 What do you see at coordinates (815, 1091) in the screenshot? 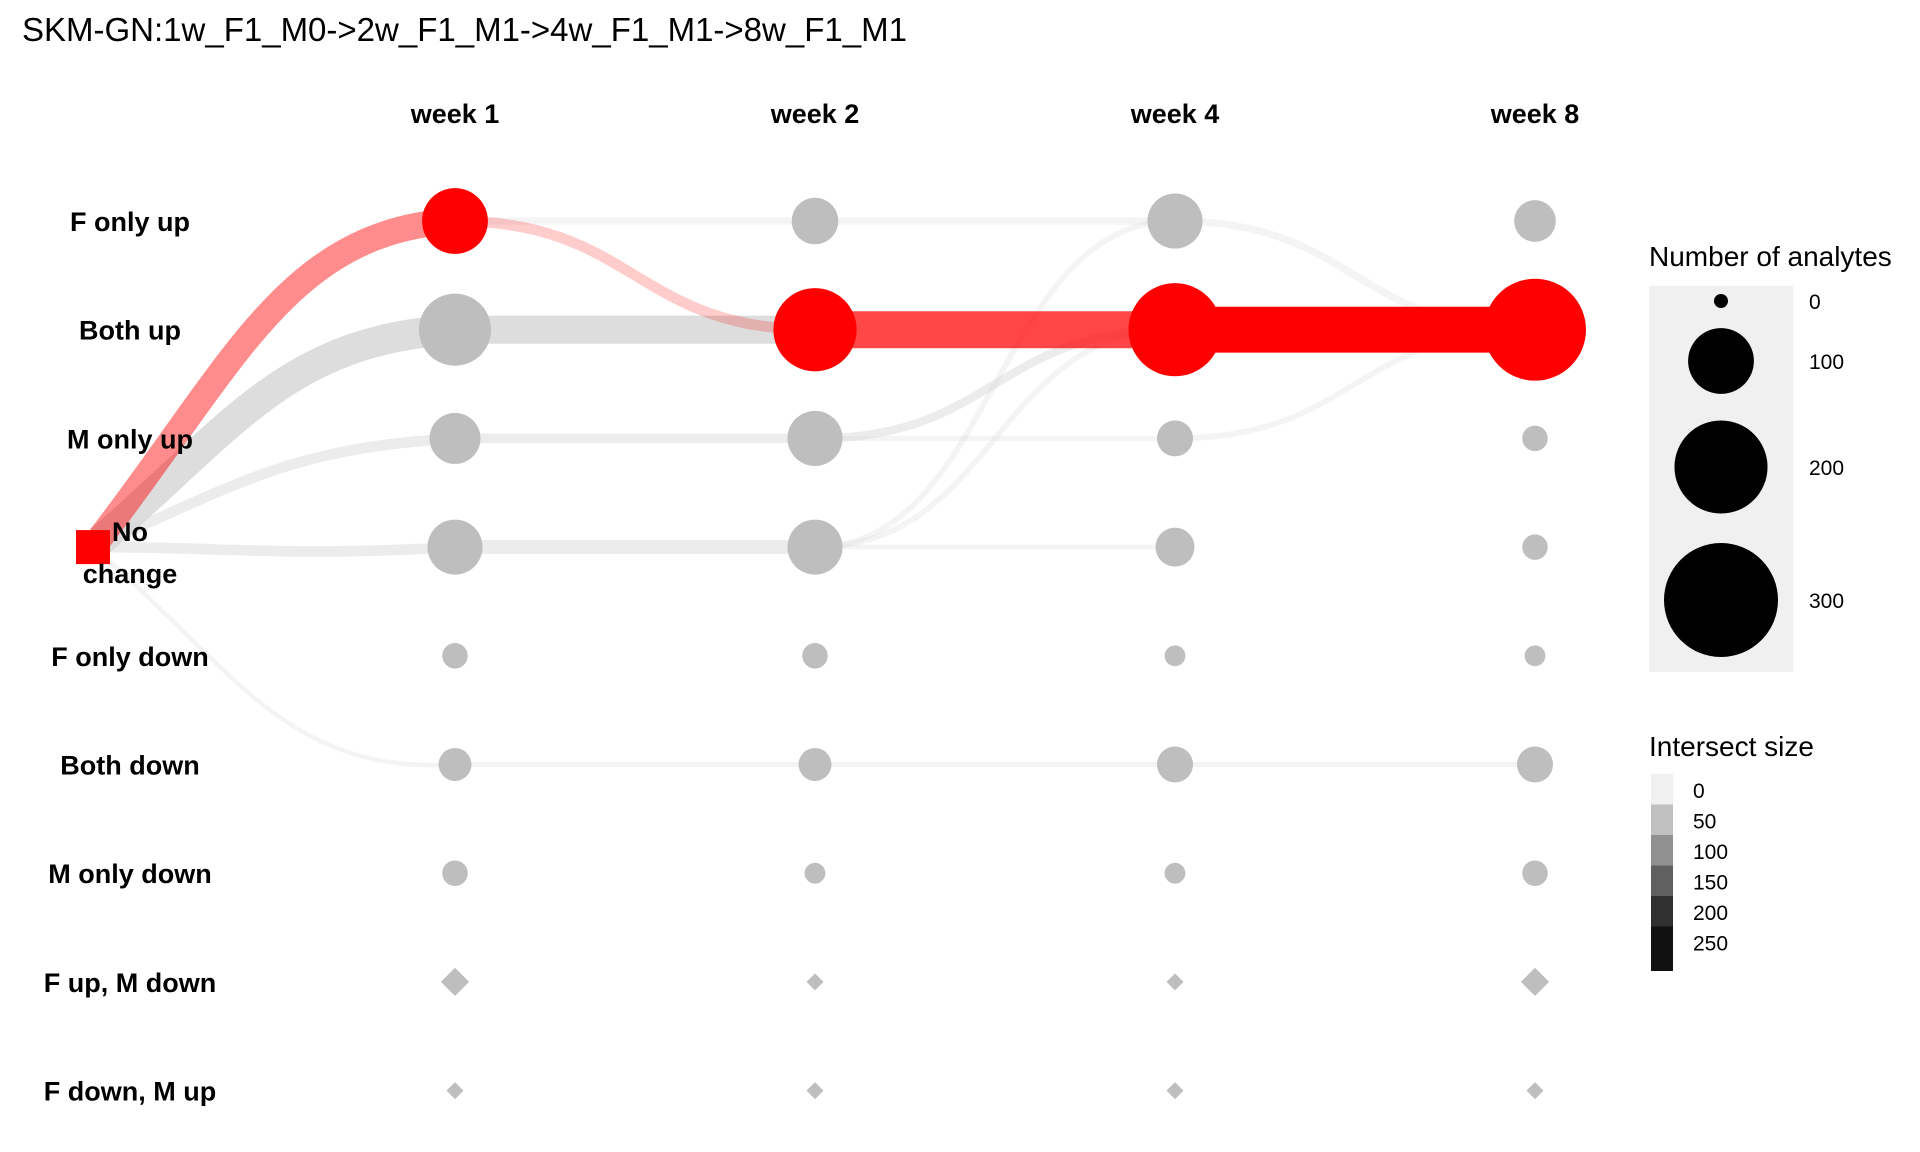
I see `node-week-2-f-down-m-up` at bounding box center [815, 1091].